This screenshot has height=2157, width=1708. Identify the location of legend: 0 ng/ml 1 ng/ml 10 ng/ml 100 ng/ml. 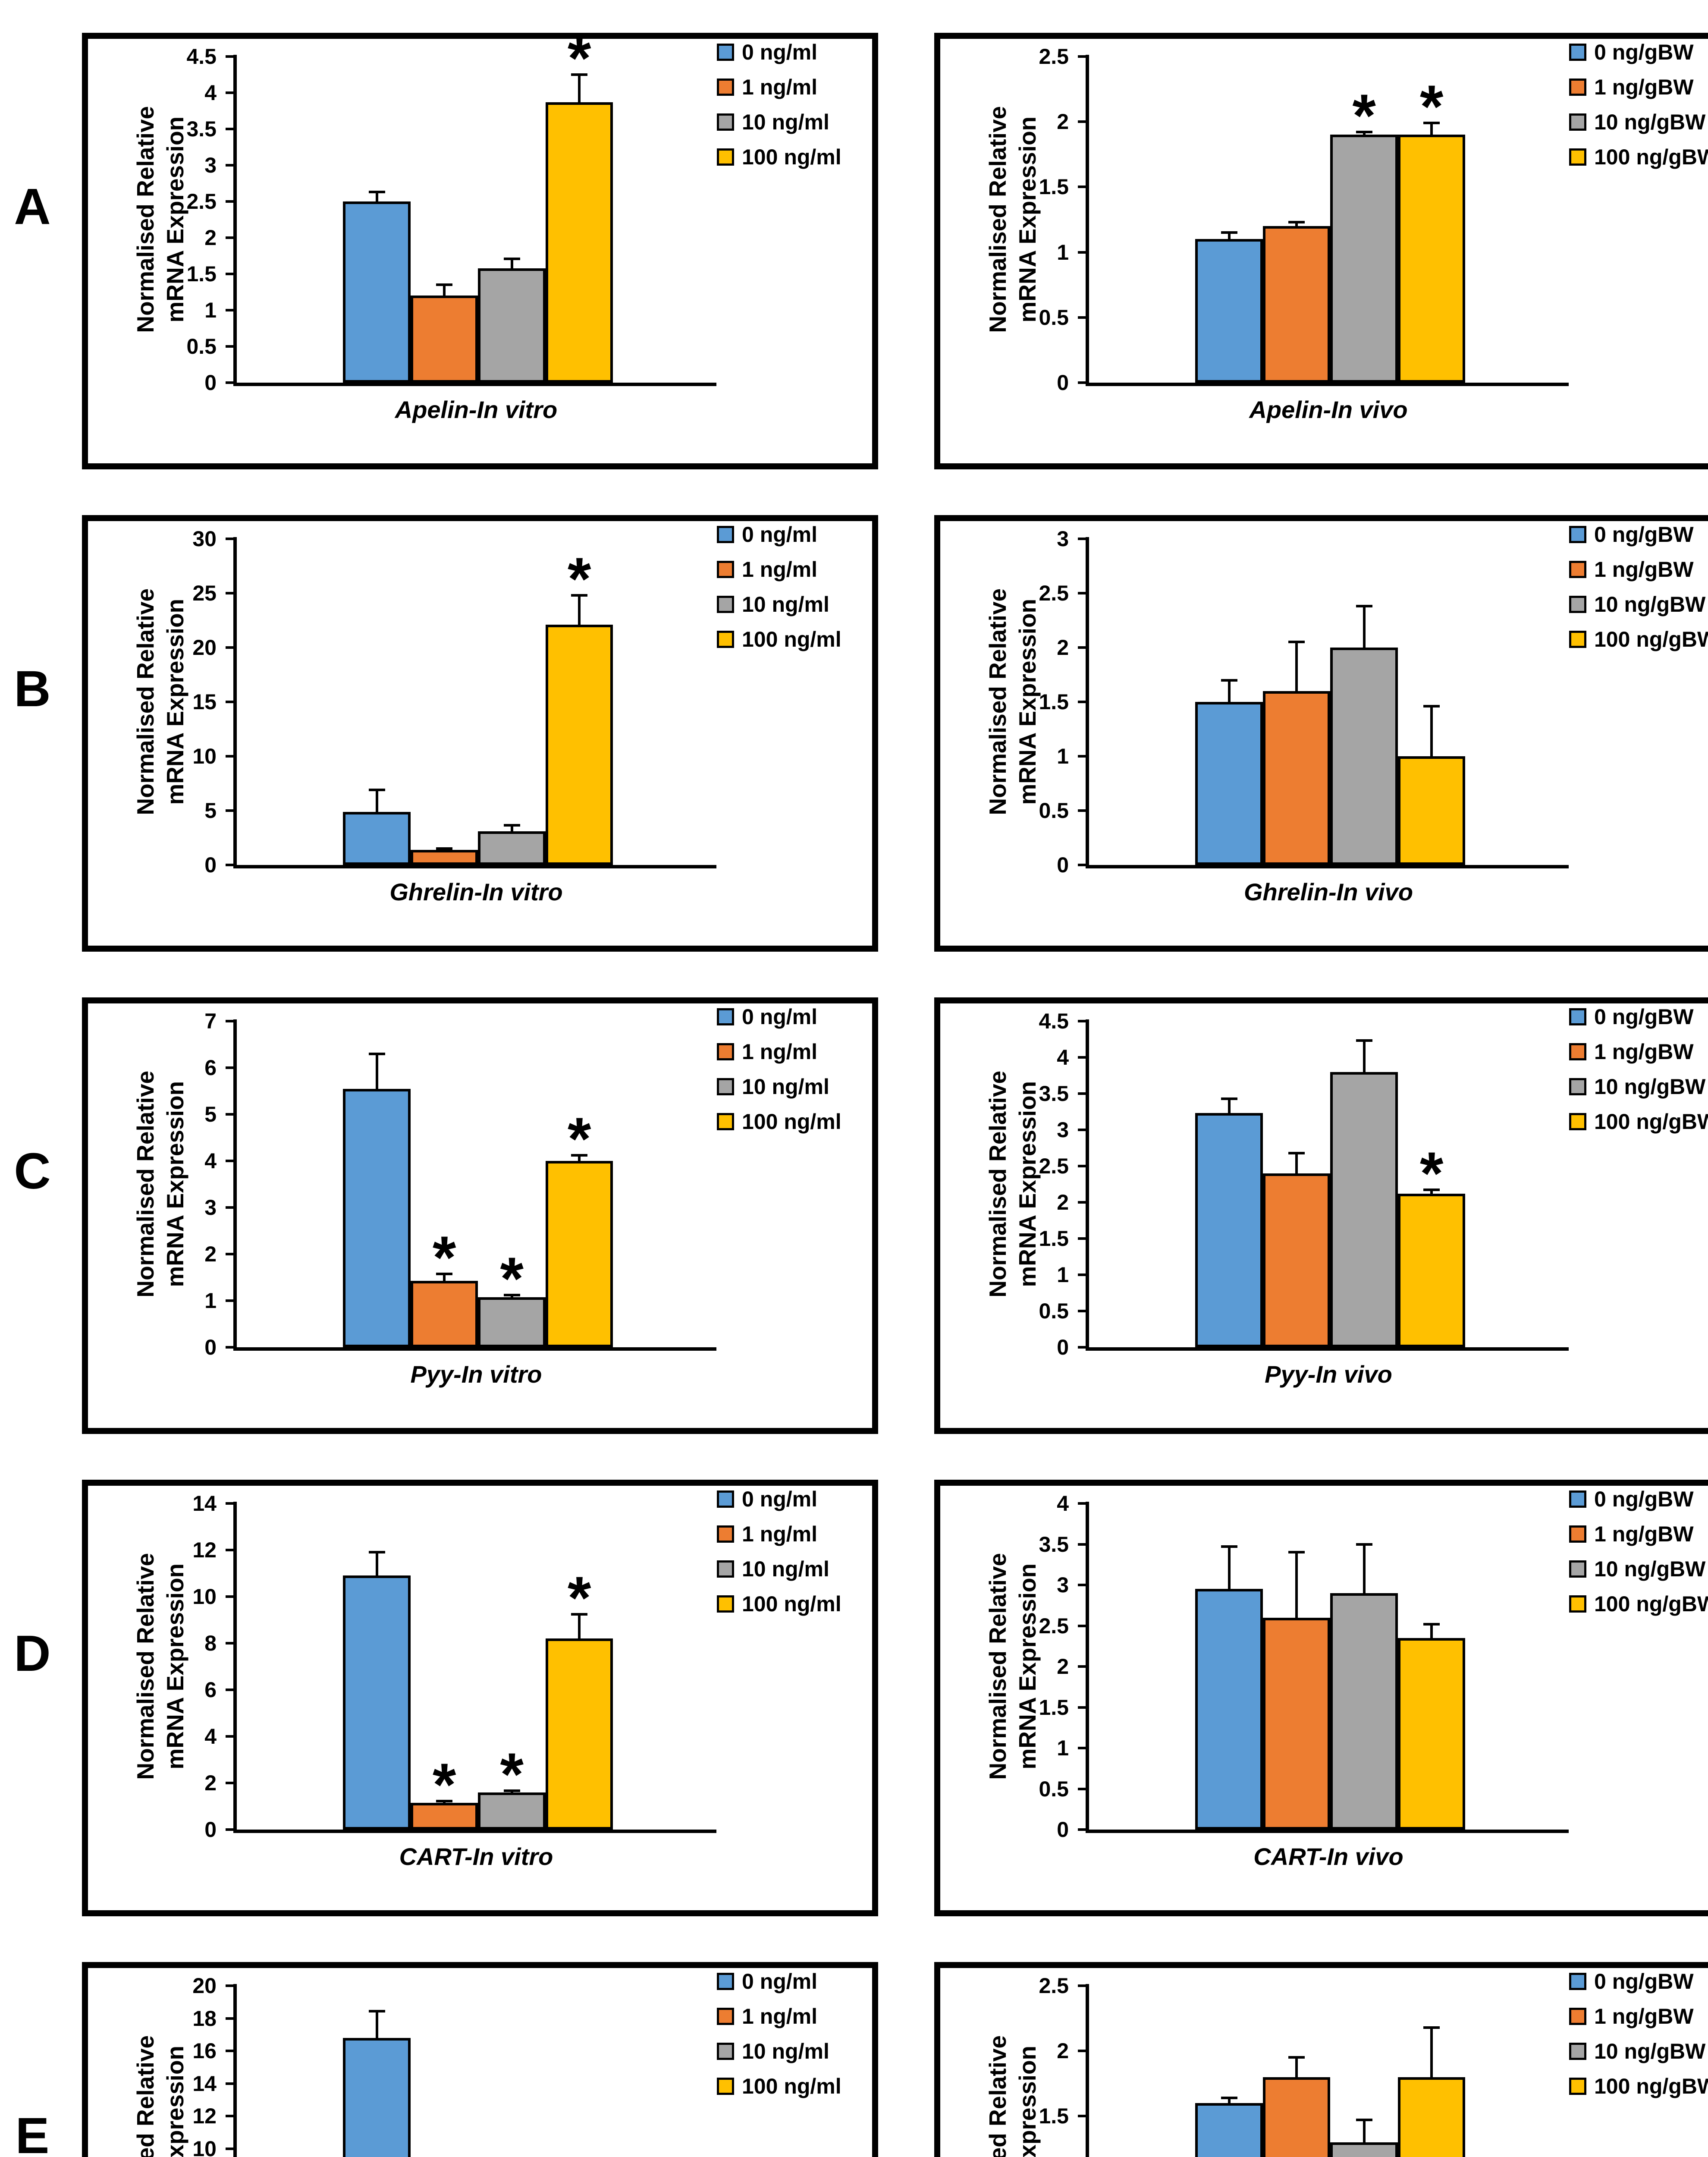
(779, 1558).